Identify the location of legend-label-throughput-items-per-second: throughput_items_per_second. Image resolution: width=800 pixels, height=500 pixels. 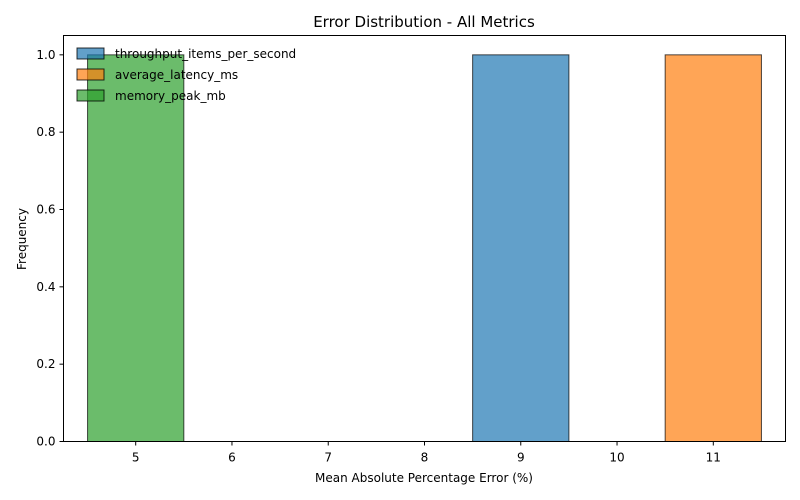
(205, 54).